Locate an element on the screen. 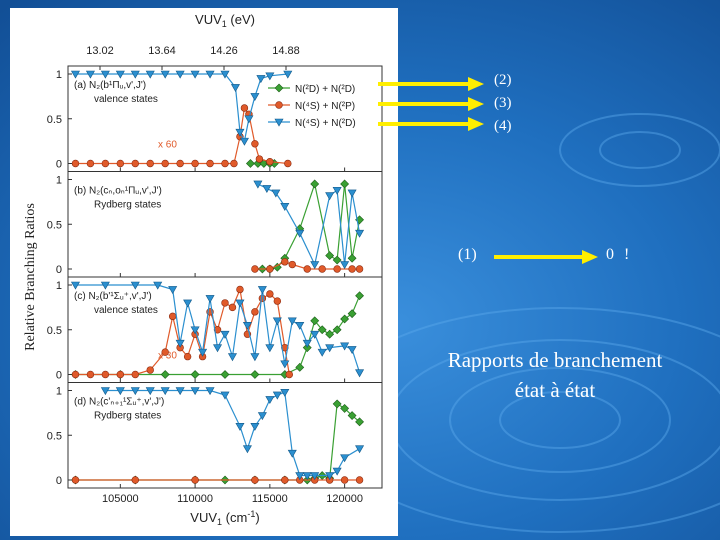 The width and height of the screenshot is (720, 540). bottom-tick-label: 105000 is located at coordinates (120, 499).